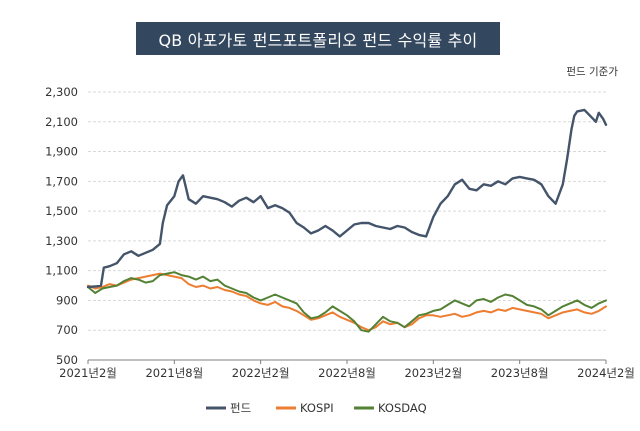 The width and height of the screenshot is (640, 431). Describe the element at coordinates (61, 241) in the screenshot. I see `y-tick-label: 1,300` at that location.